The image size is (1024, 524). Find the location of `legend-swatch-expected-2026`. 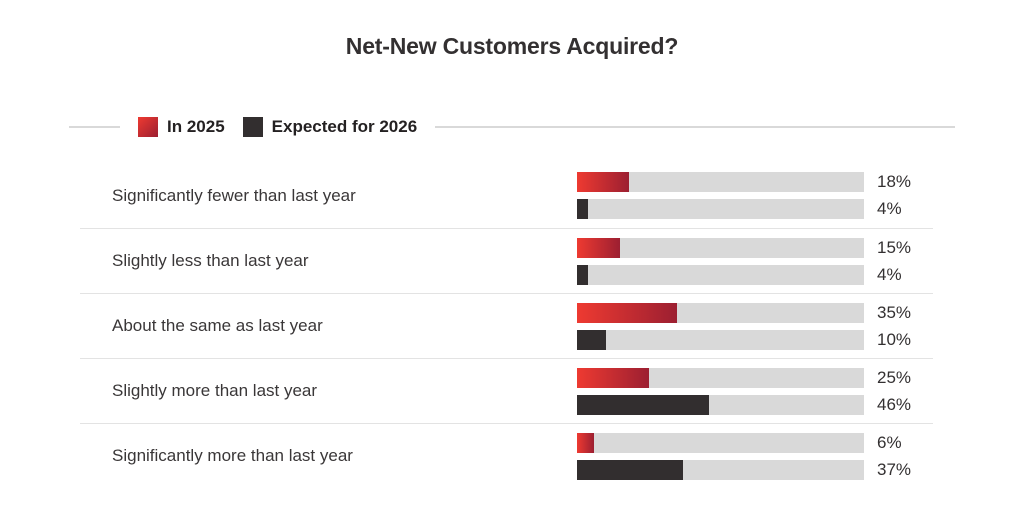

legend-swatch-expected-2026 is located at coordinates (252, 127).